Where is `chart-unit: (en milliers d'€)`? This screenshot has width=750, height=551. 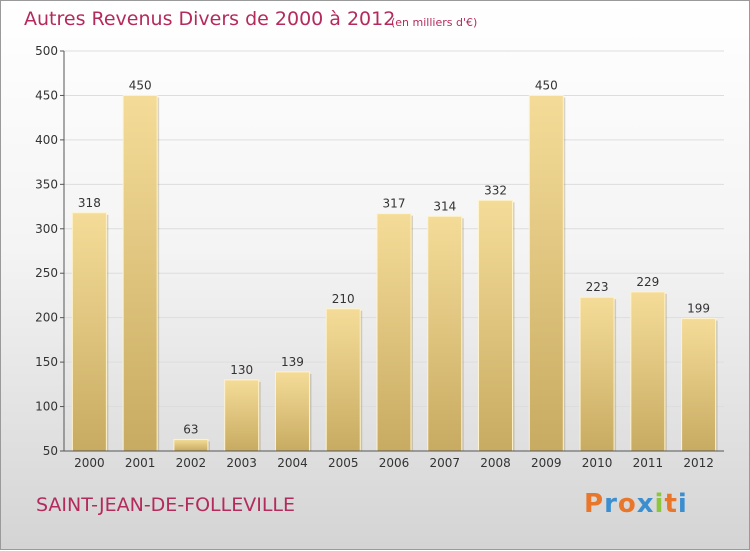
chart-unit: (en milliers d'€) is located at coordinates (434, 22).